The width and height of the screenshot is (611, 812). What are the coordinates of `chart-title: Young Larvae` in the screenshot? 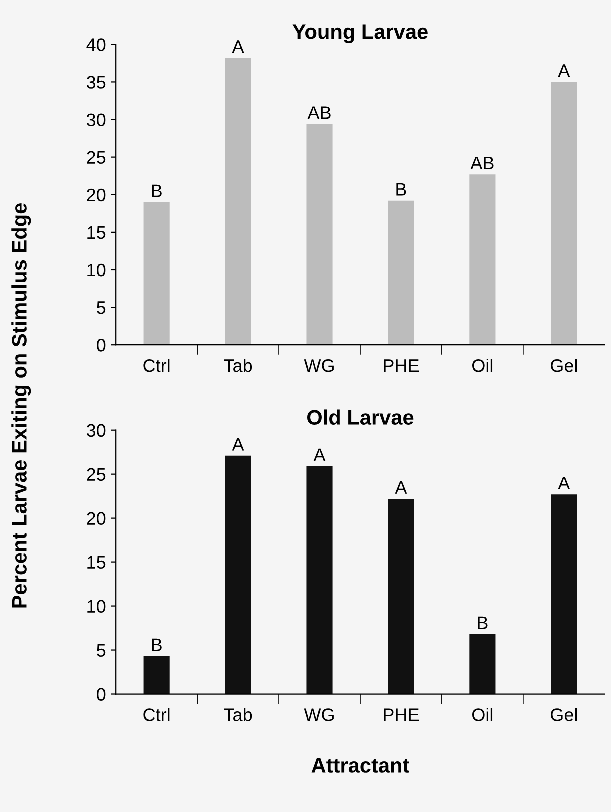 It's located at (360, 34).